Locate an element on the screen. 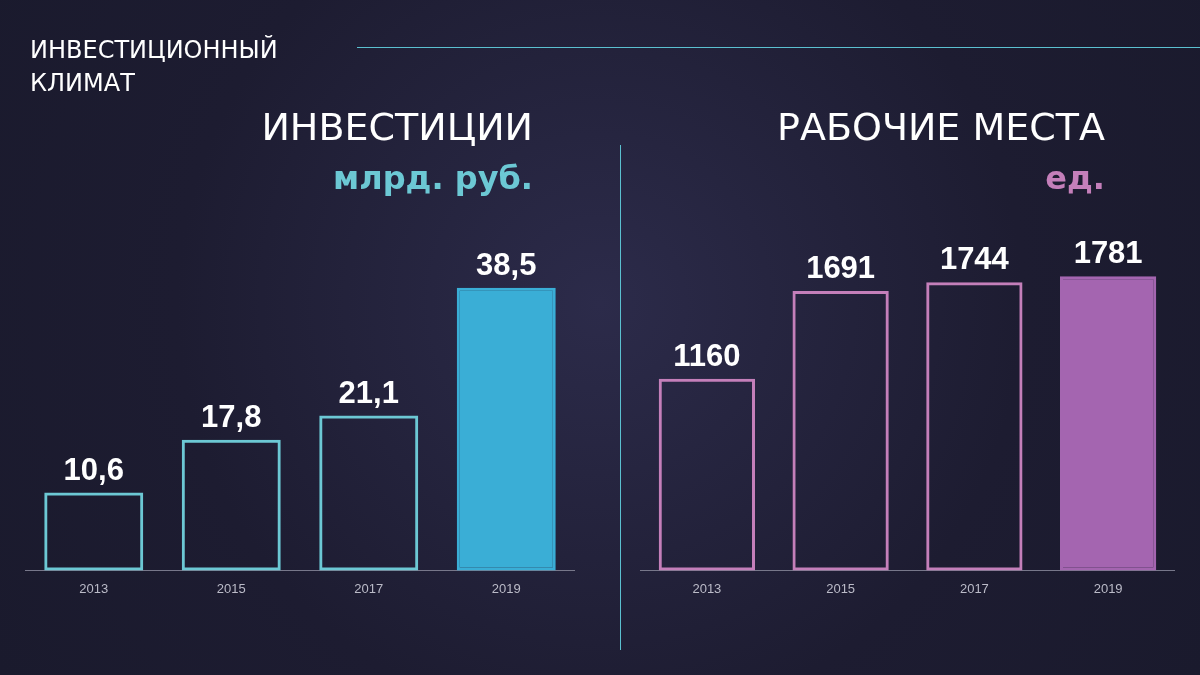 The image size is (1200, 675). data-label: 10,6 is located at coordinates (93, 469).